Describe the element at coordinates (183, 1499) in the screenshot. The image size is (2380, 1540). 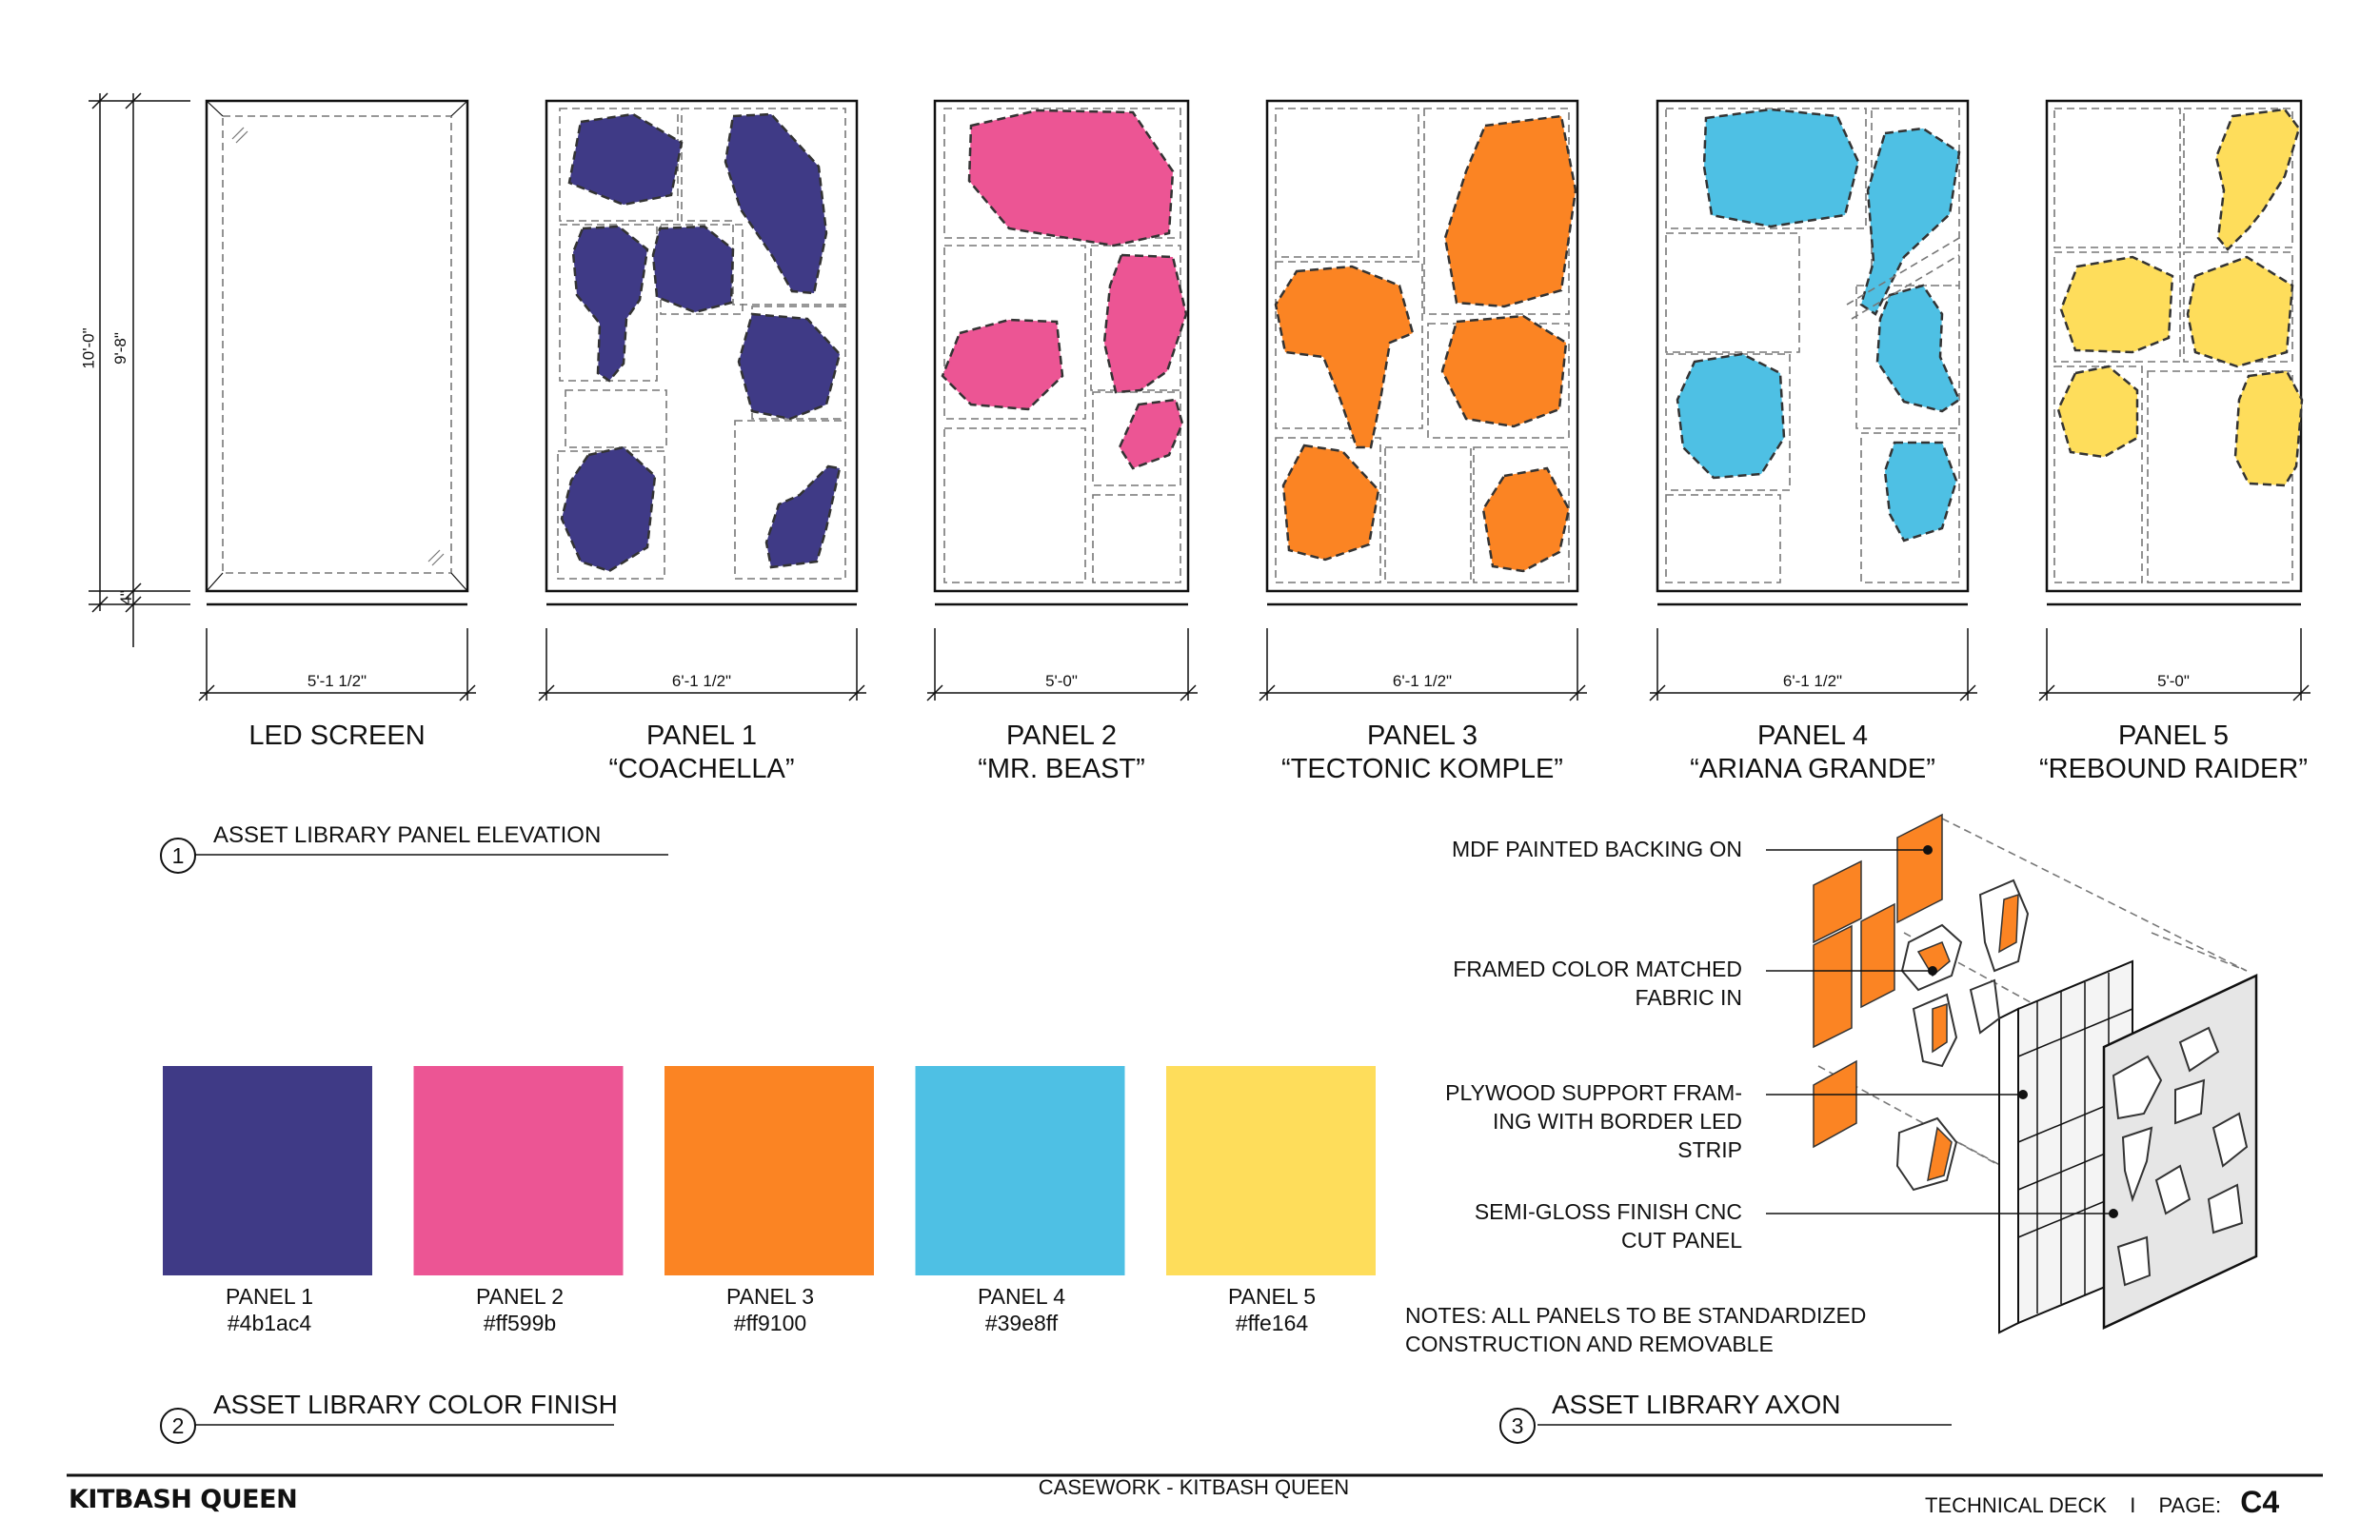
I see `footer-brand: KITBASH QUEEN` at that location.